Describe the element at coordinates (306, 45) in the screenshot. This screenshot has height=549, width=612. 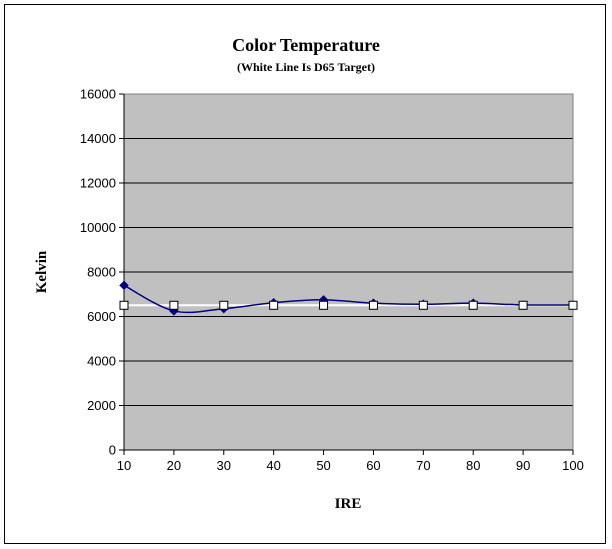
I see `chart-title: Color Temperature` at that location.